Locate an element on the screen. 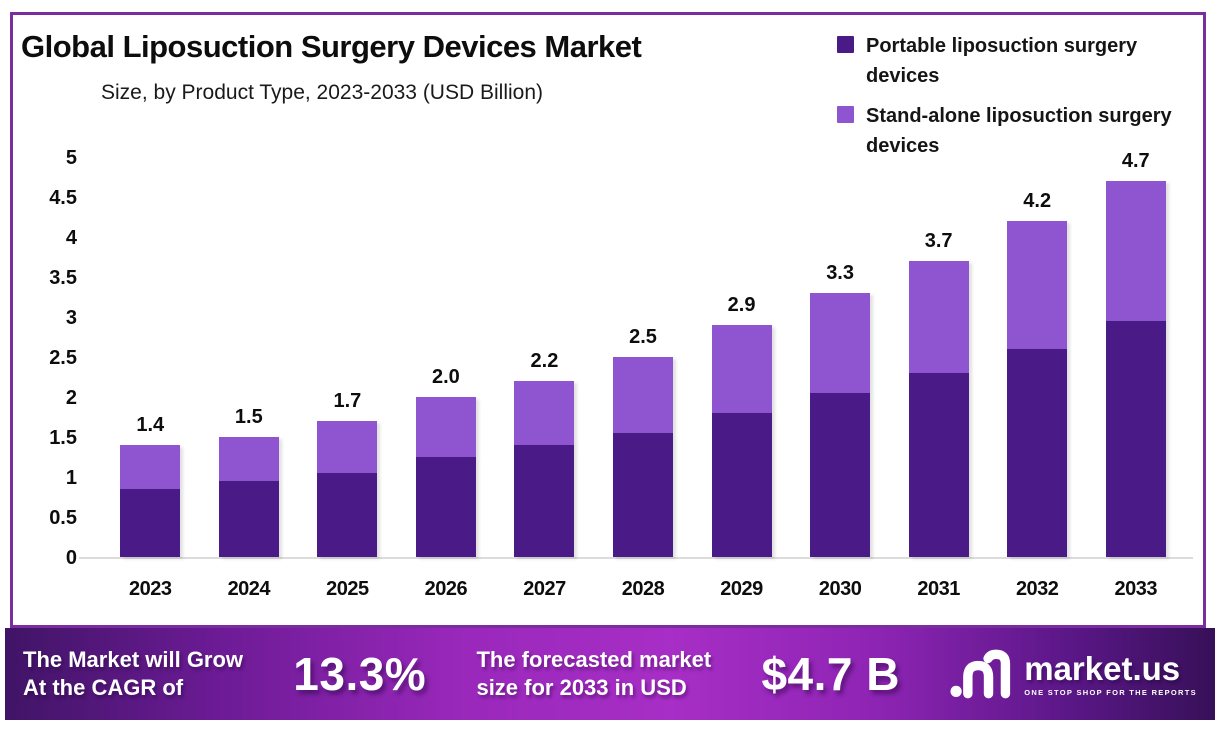 This screenshot has width=1218, height=735. x-tick-label: 2026 is located at coordinates (446, 589).